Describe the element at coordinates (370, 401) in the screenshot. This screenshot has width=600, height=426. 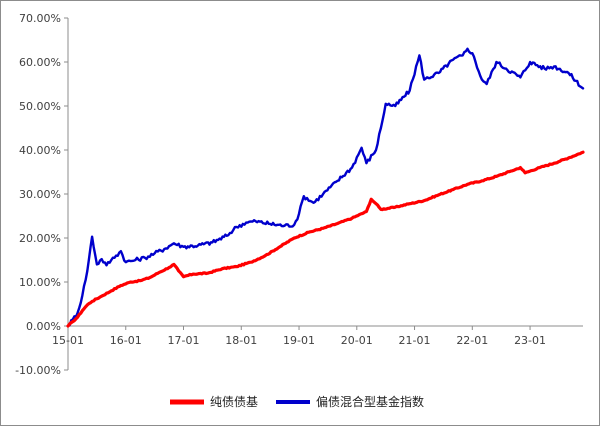
I see `legend-label: 偏债混合型基金指数` at that location.